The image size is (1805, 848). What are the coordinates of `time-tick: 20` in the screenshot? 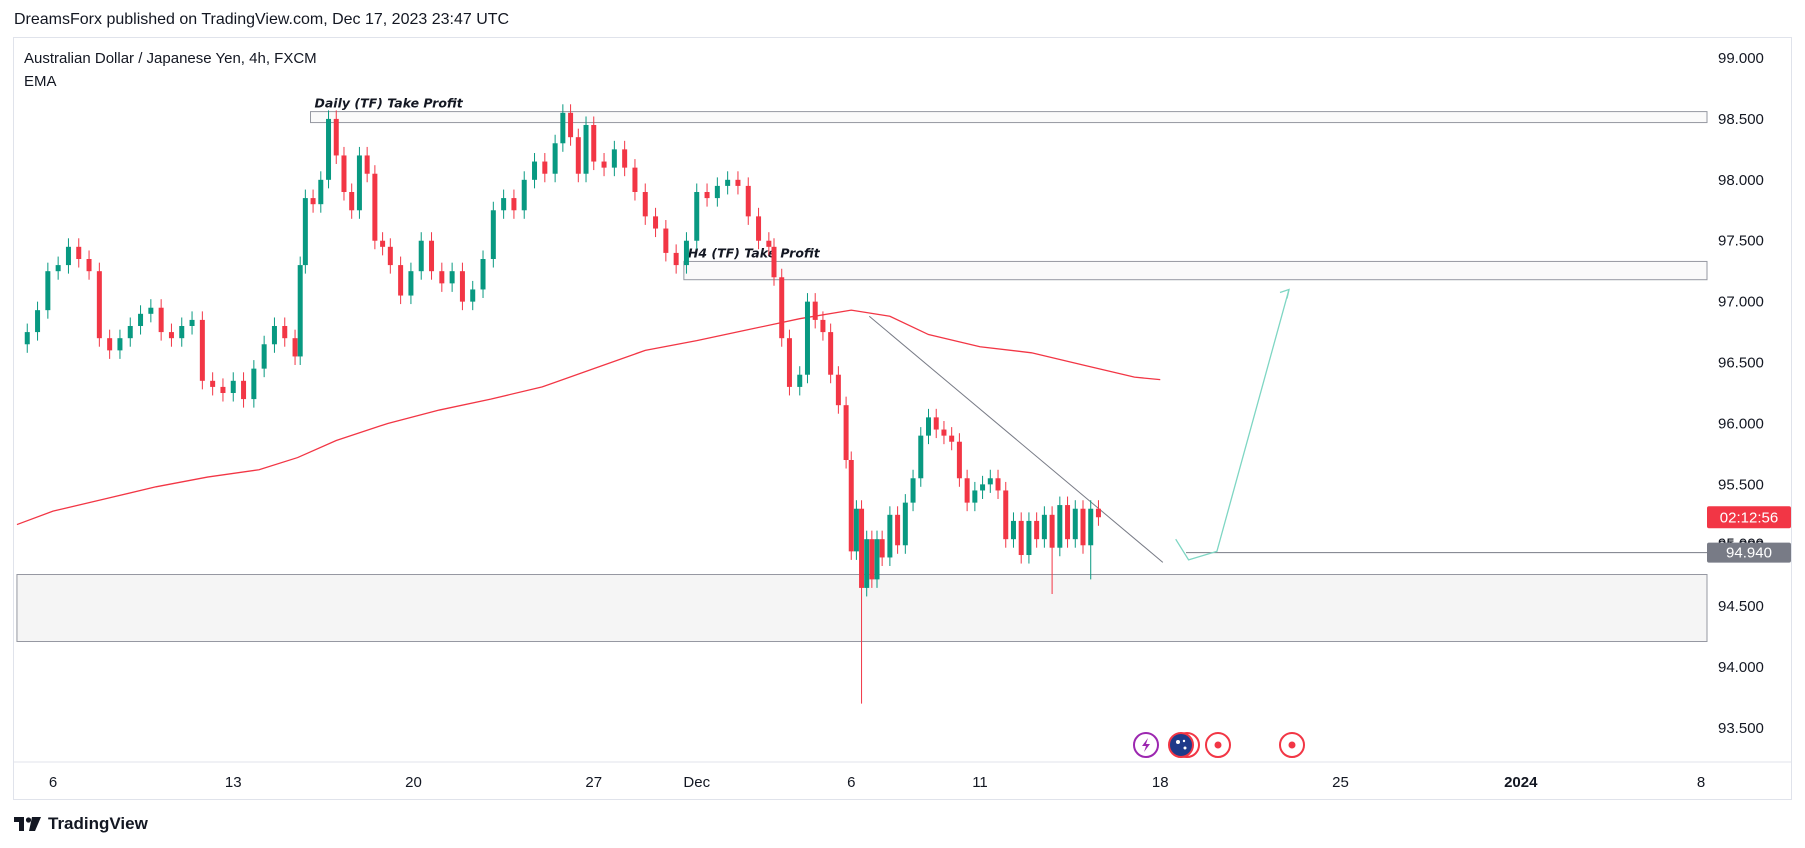 It's located at (413, 782).